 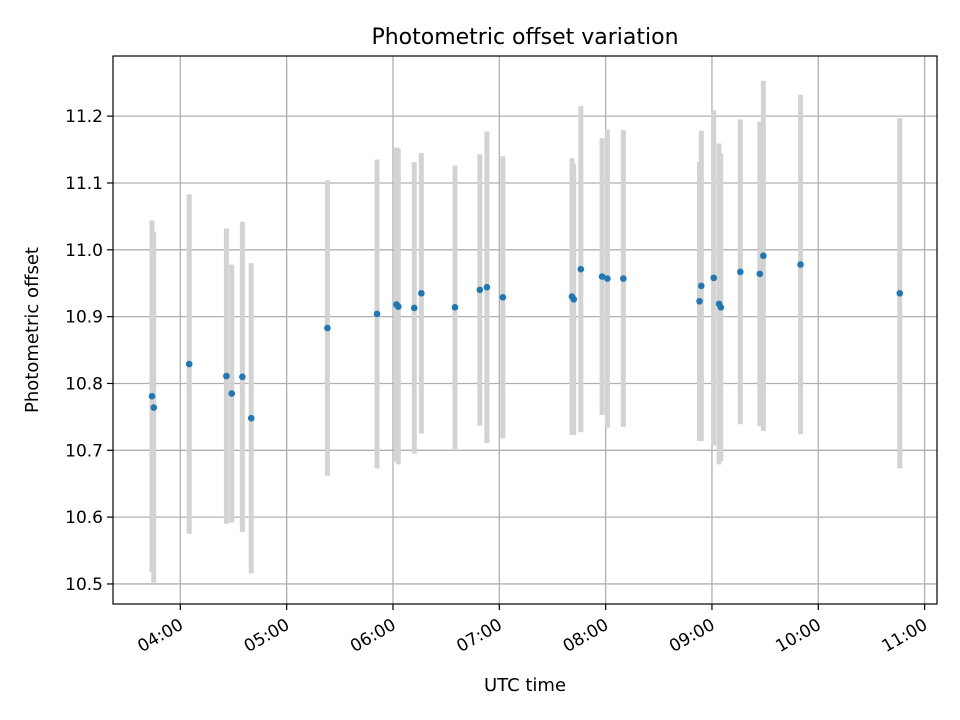 I want to click on x-axis: 04:00 05:00 06:00 07:00 08:00 09:00 10:00 11:00, so click(x=532, y=630).